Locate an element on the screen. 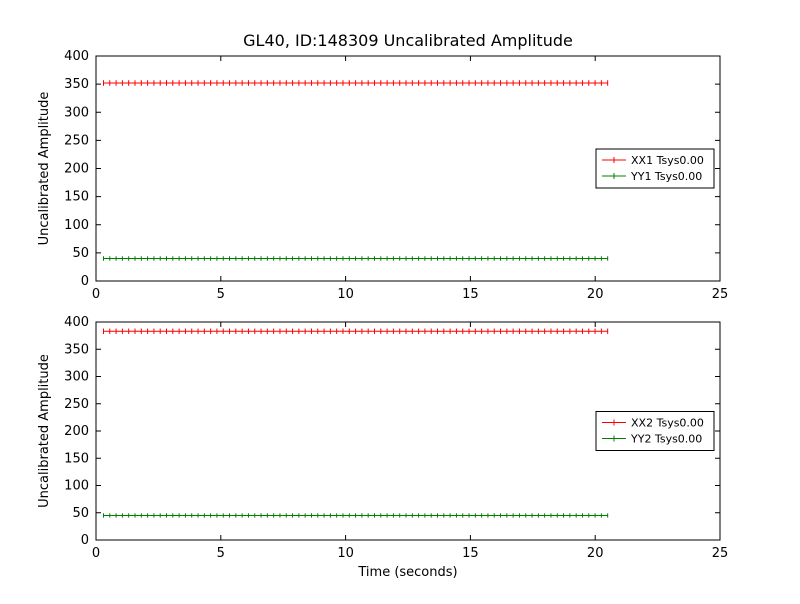 This screenshot has height=604, width=800. legend-label: YY1 Tsys0.00 is located at coordinates (666, 176).